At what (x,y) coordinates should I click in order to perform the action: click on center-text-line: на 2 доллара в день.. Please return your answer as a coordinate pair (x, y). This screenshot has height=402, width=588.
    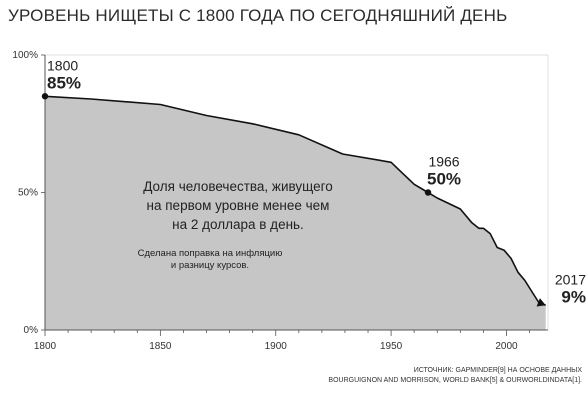
    Looking at the image, I should click on (238, 224).